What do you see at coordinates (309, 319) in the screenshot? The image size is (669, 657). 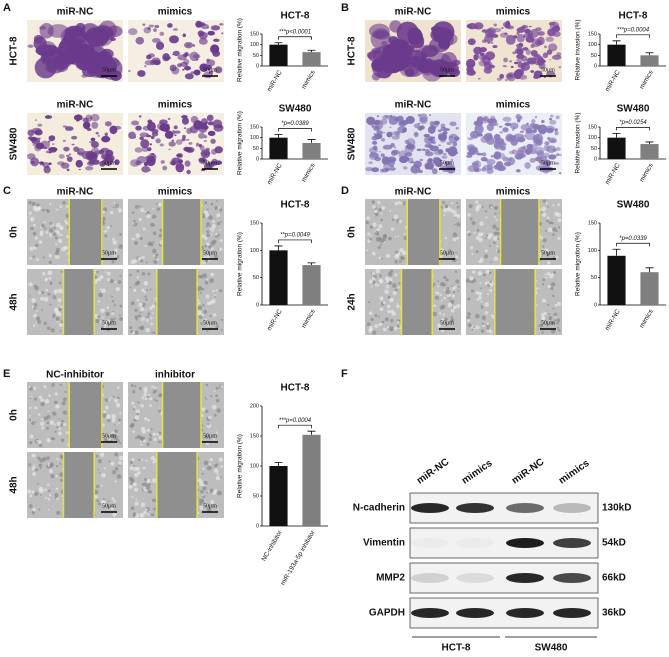 I see `x-tick-label: mimics` at bounding box center [309, 319].